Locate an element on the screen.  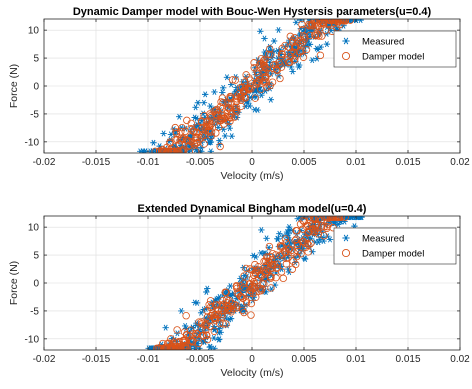
x-tick-label: 0.02 is located at coordinates (460, 162).